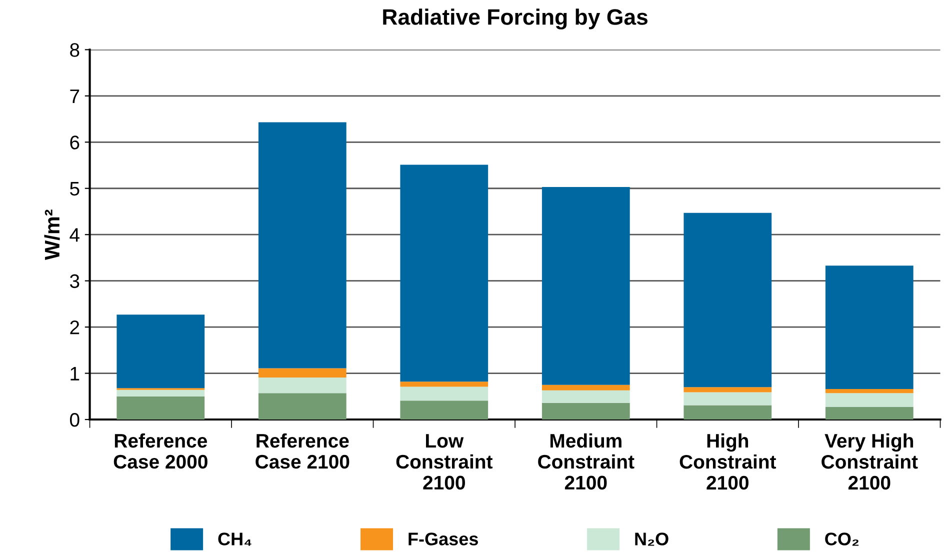  What do you see at coordinates (75, 189) in the screenshot?
I see `y-tick-label: 5` at bounding box center [75, 189].